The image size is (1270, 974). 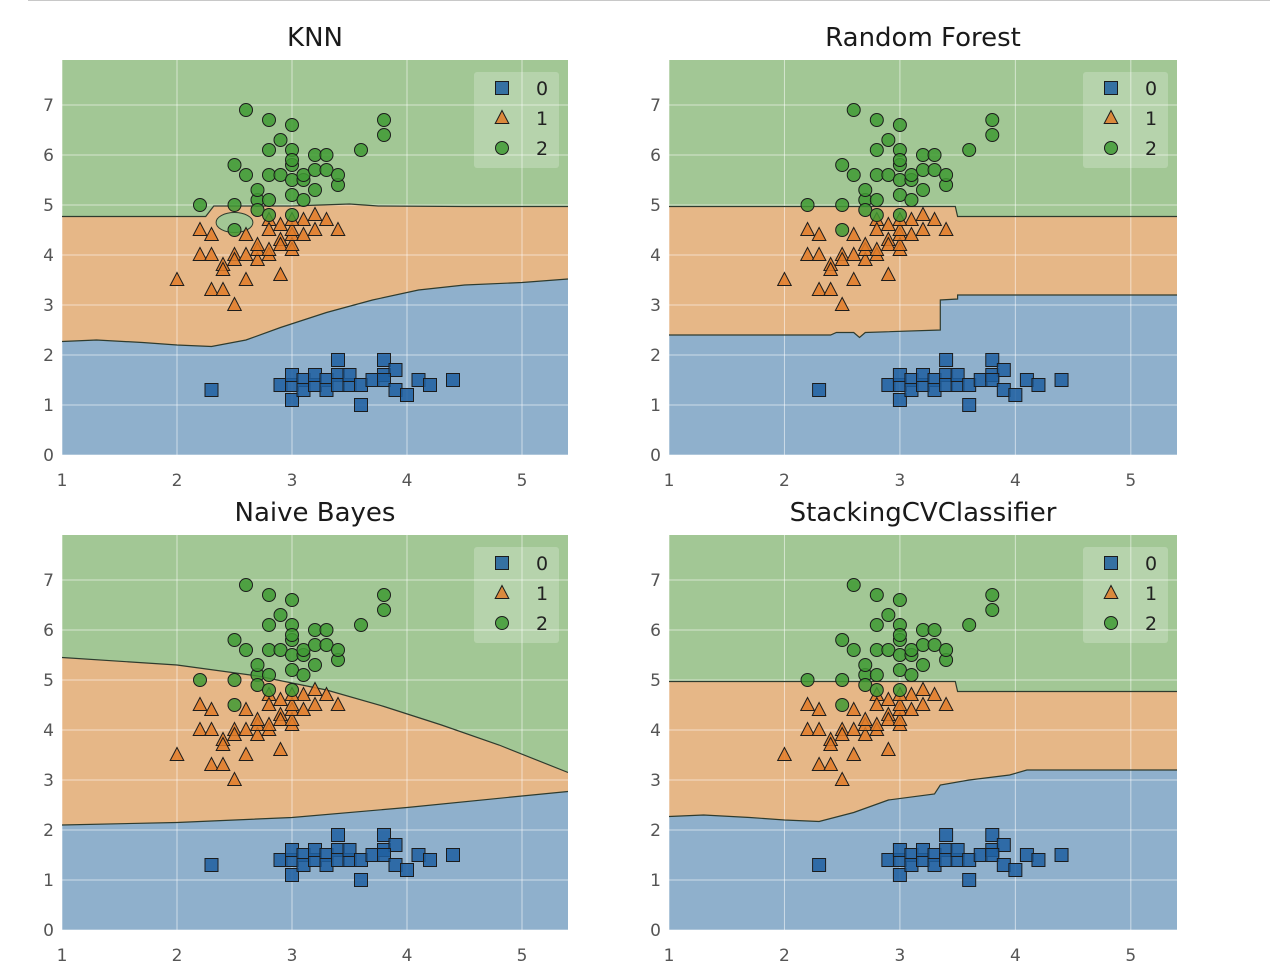 What do you see at coordinates (655, 931) in the screenshot?
I see `y-tick-label: 0` at bounding box center [655, 931].